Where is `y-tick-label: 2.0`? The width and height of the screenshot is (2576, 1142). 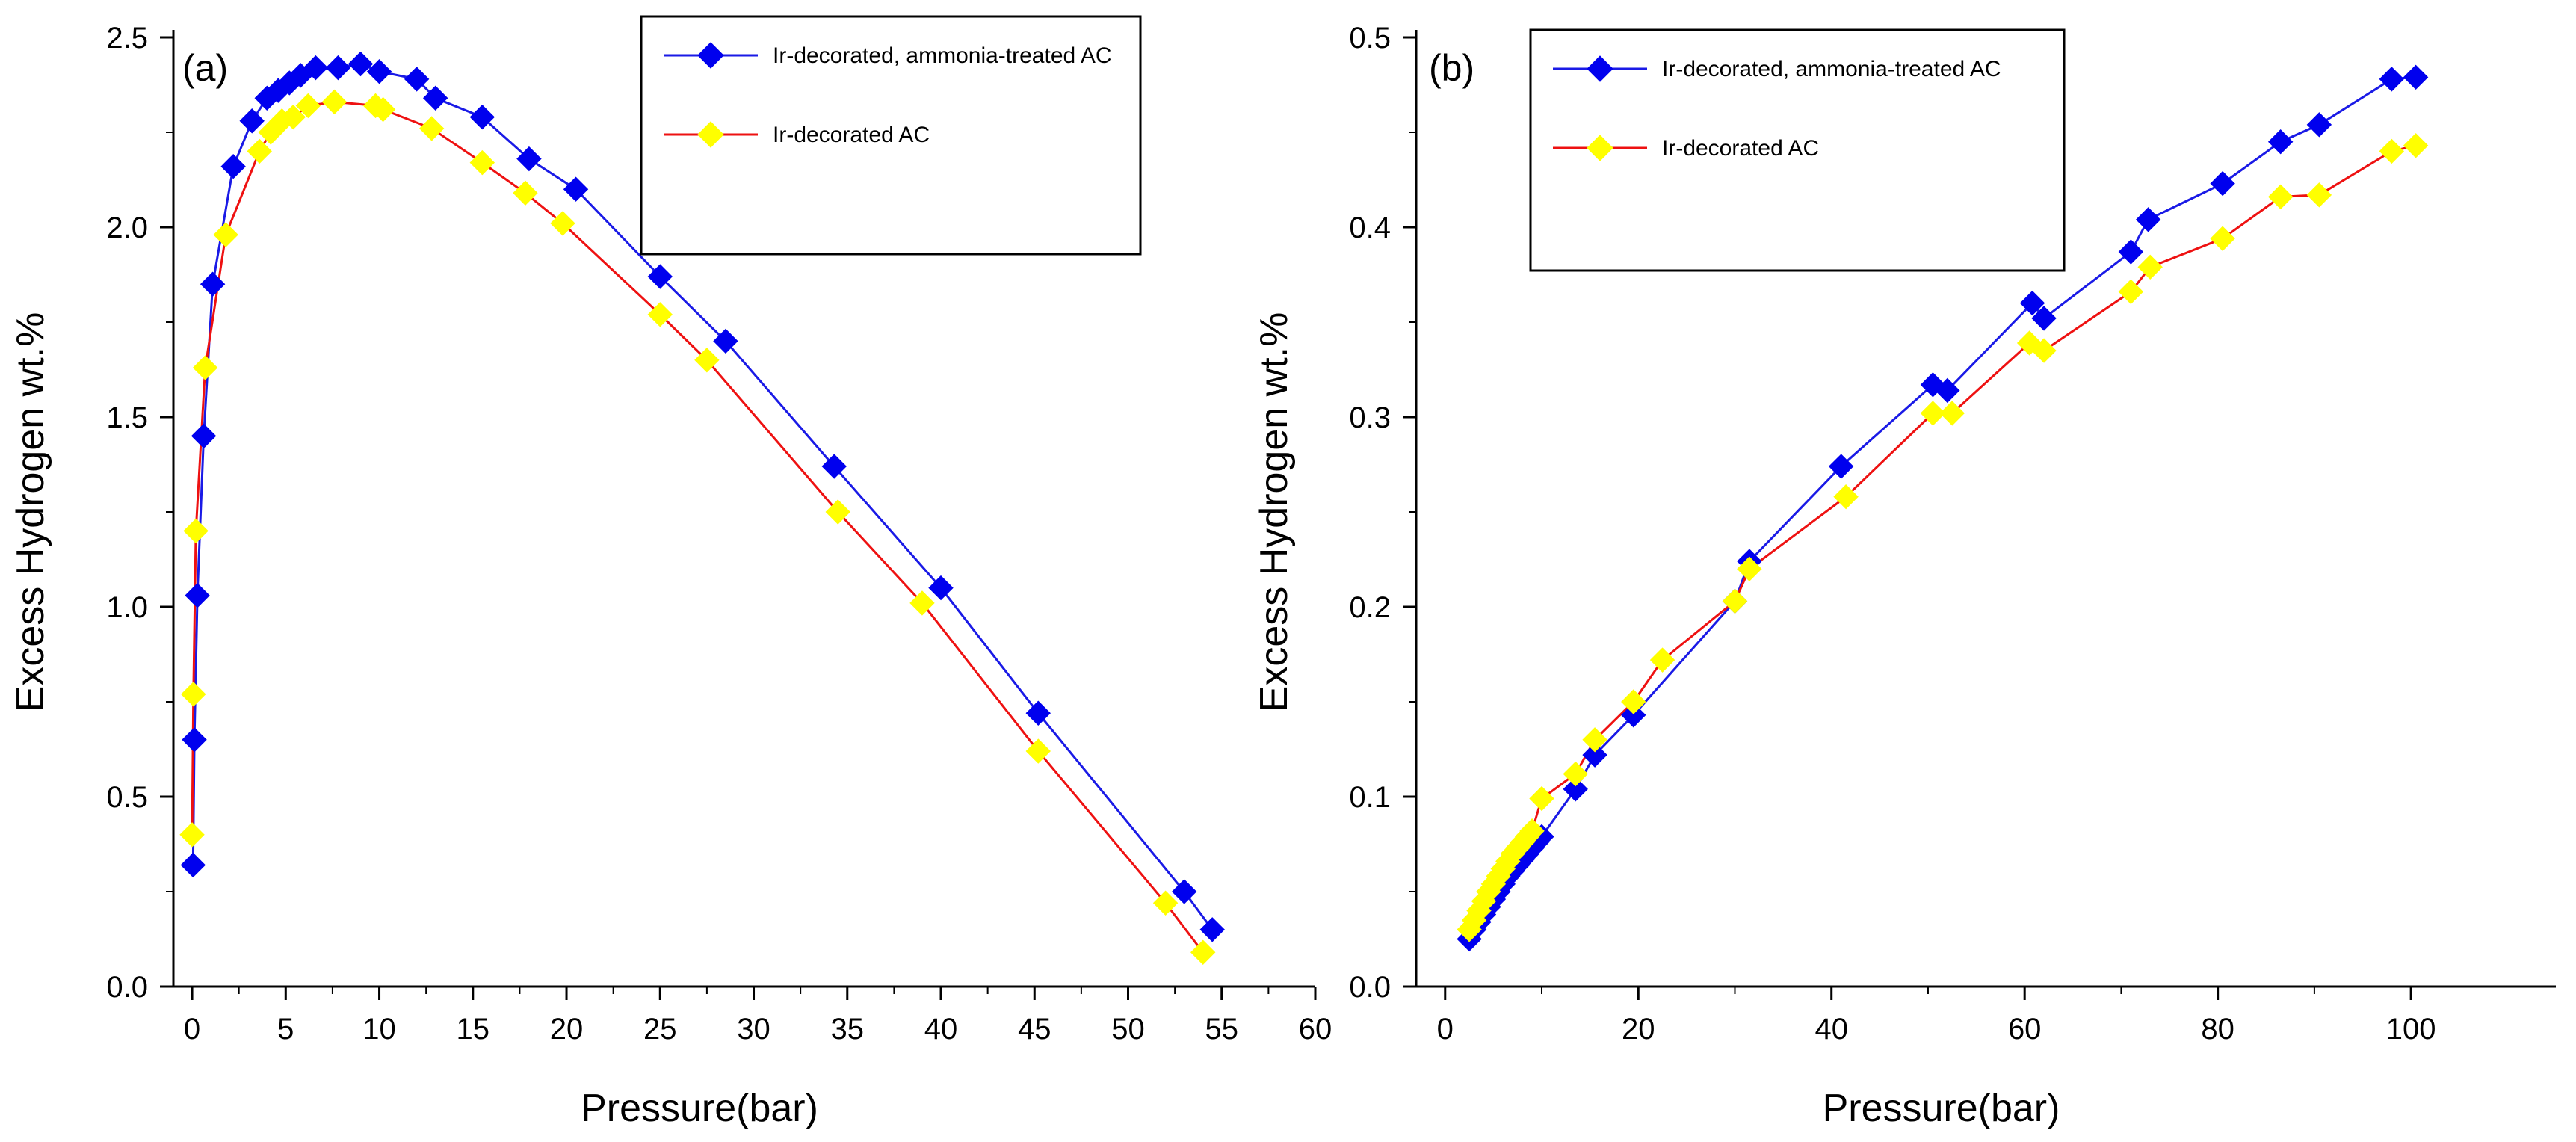
y-tick-label: 2.0 is located at coordinates (127, 228).